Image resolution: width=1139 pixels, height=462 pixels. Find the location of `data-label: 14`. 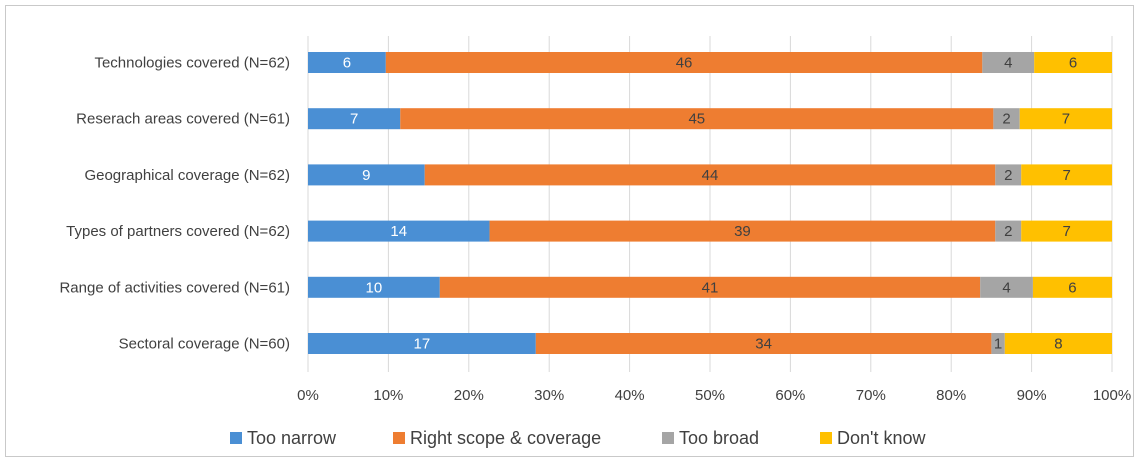

data-label: 14 is located at coordinates (398, 231).